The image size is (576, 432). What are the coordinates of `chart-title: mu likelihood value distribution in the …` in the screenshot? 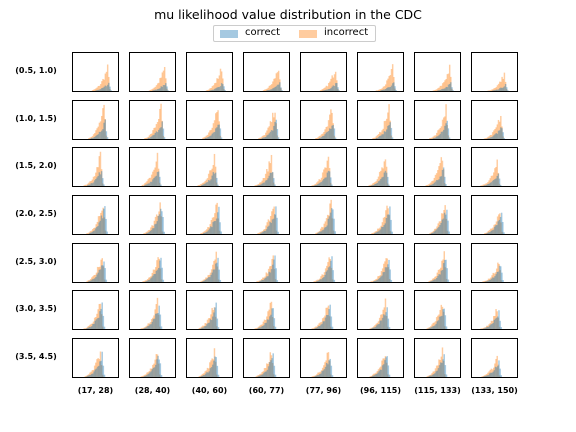 It's located at (288, 14).